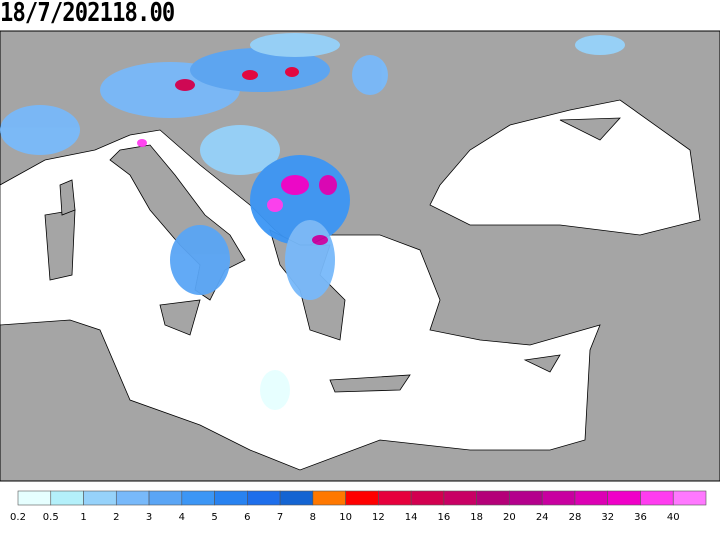 The width and height of the screenshot is (720, 540). Describe the element at coordinates (149, 517) in the screenshot. I see `legend-label: 3` at that location.